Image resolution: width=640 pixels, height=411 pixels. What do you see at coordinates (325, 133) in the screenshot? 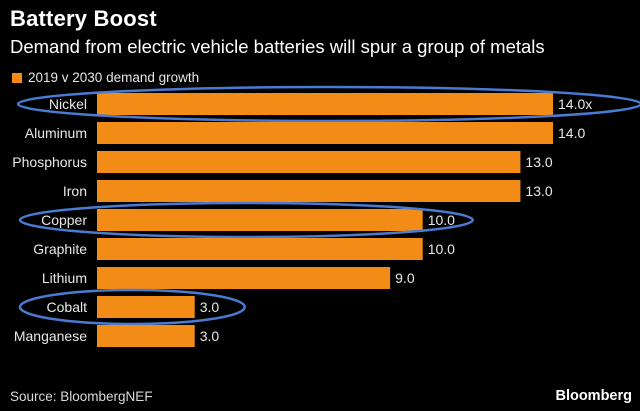
I see `bar-aluminum` at bounding box center [325, 133].